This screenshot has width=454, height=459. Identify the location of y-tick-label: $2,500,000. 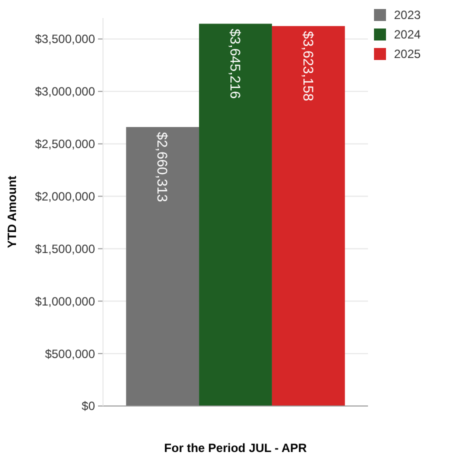
(65, 144).